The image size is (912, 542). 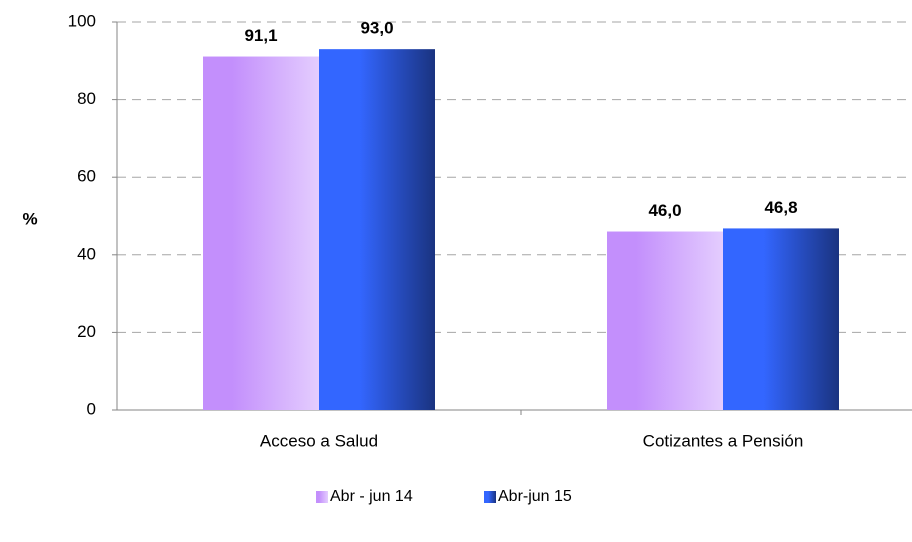 I want to click on y-tick-label: 60, so click(x=86, y=176).